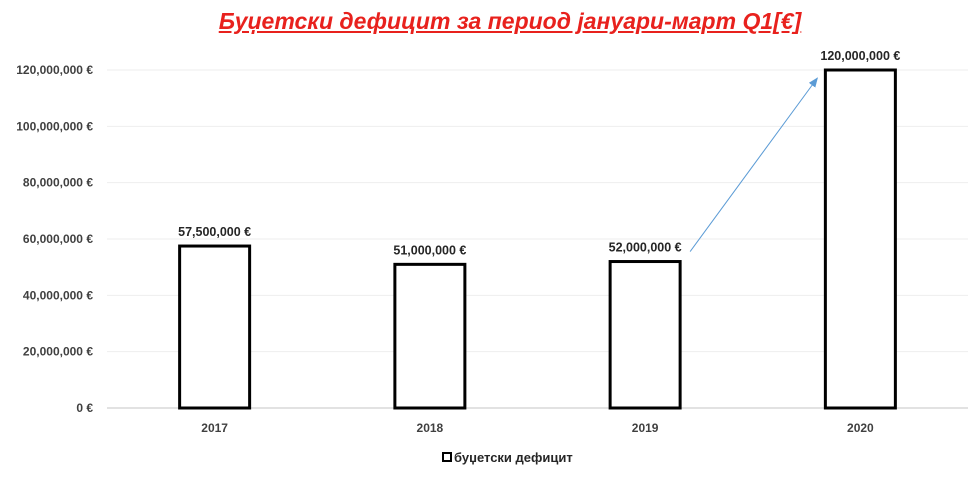 This screenshot has height=478, width=970. Describe the element at coordinates (54, 70) in the screenshot. I see `y-tick-label: 120,000,000 €` at that location.